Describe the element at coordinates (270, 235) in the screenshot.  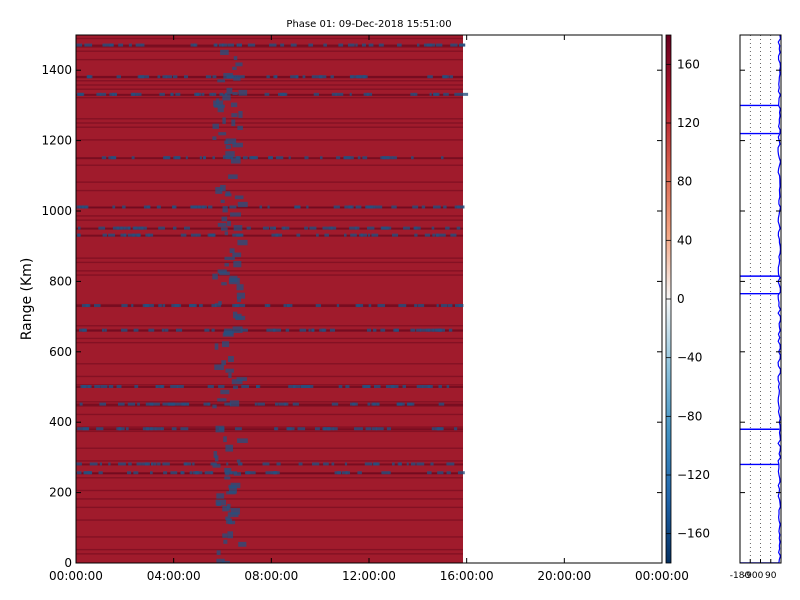
I see `heatmap-band` at that location.